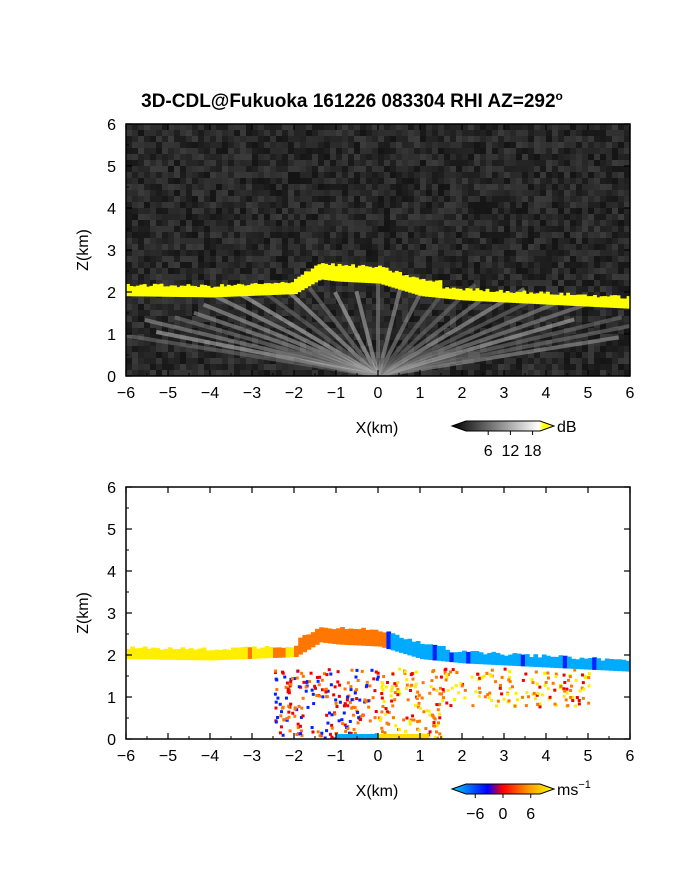 The image size is (680, 880). I want to click on velocity-colorbar-ticks: −6 0 6, so click(500, 808).